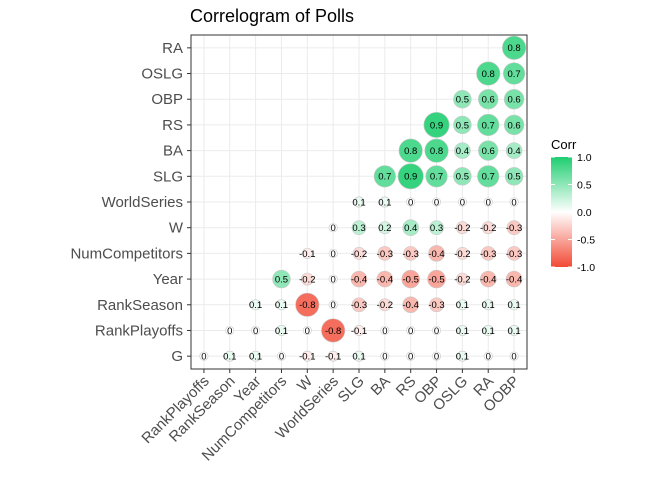 The height and width of the screenshot is (480, 672). What do you see at coordinates (172, 125) in the screenshot?
I see `y-axis-tick-label: RS` at bounding box center [172, 125].